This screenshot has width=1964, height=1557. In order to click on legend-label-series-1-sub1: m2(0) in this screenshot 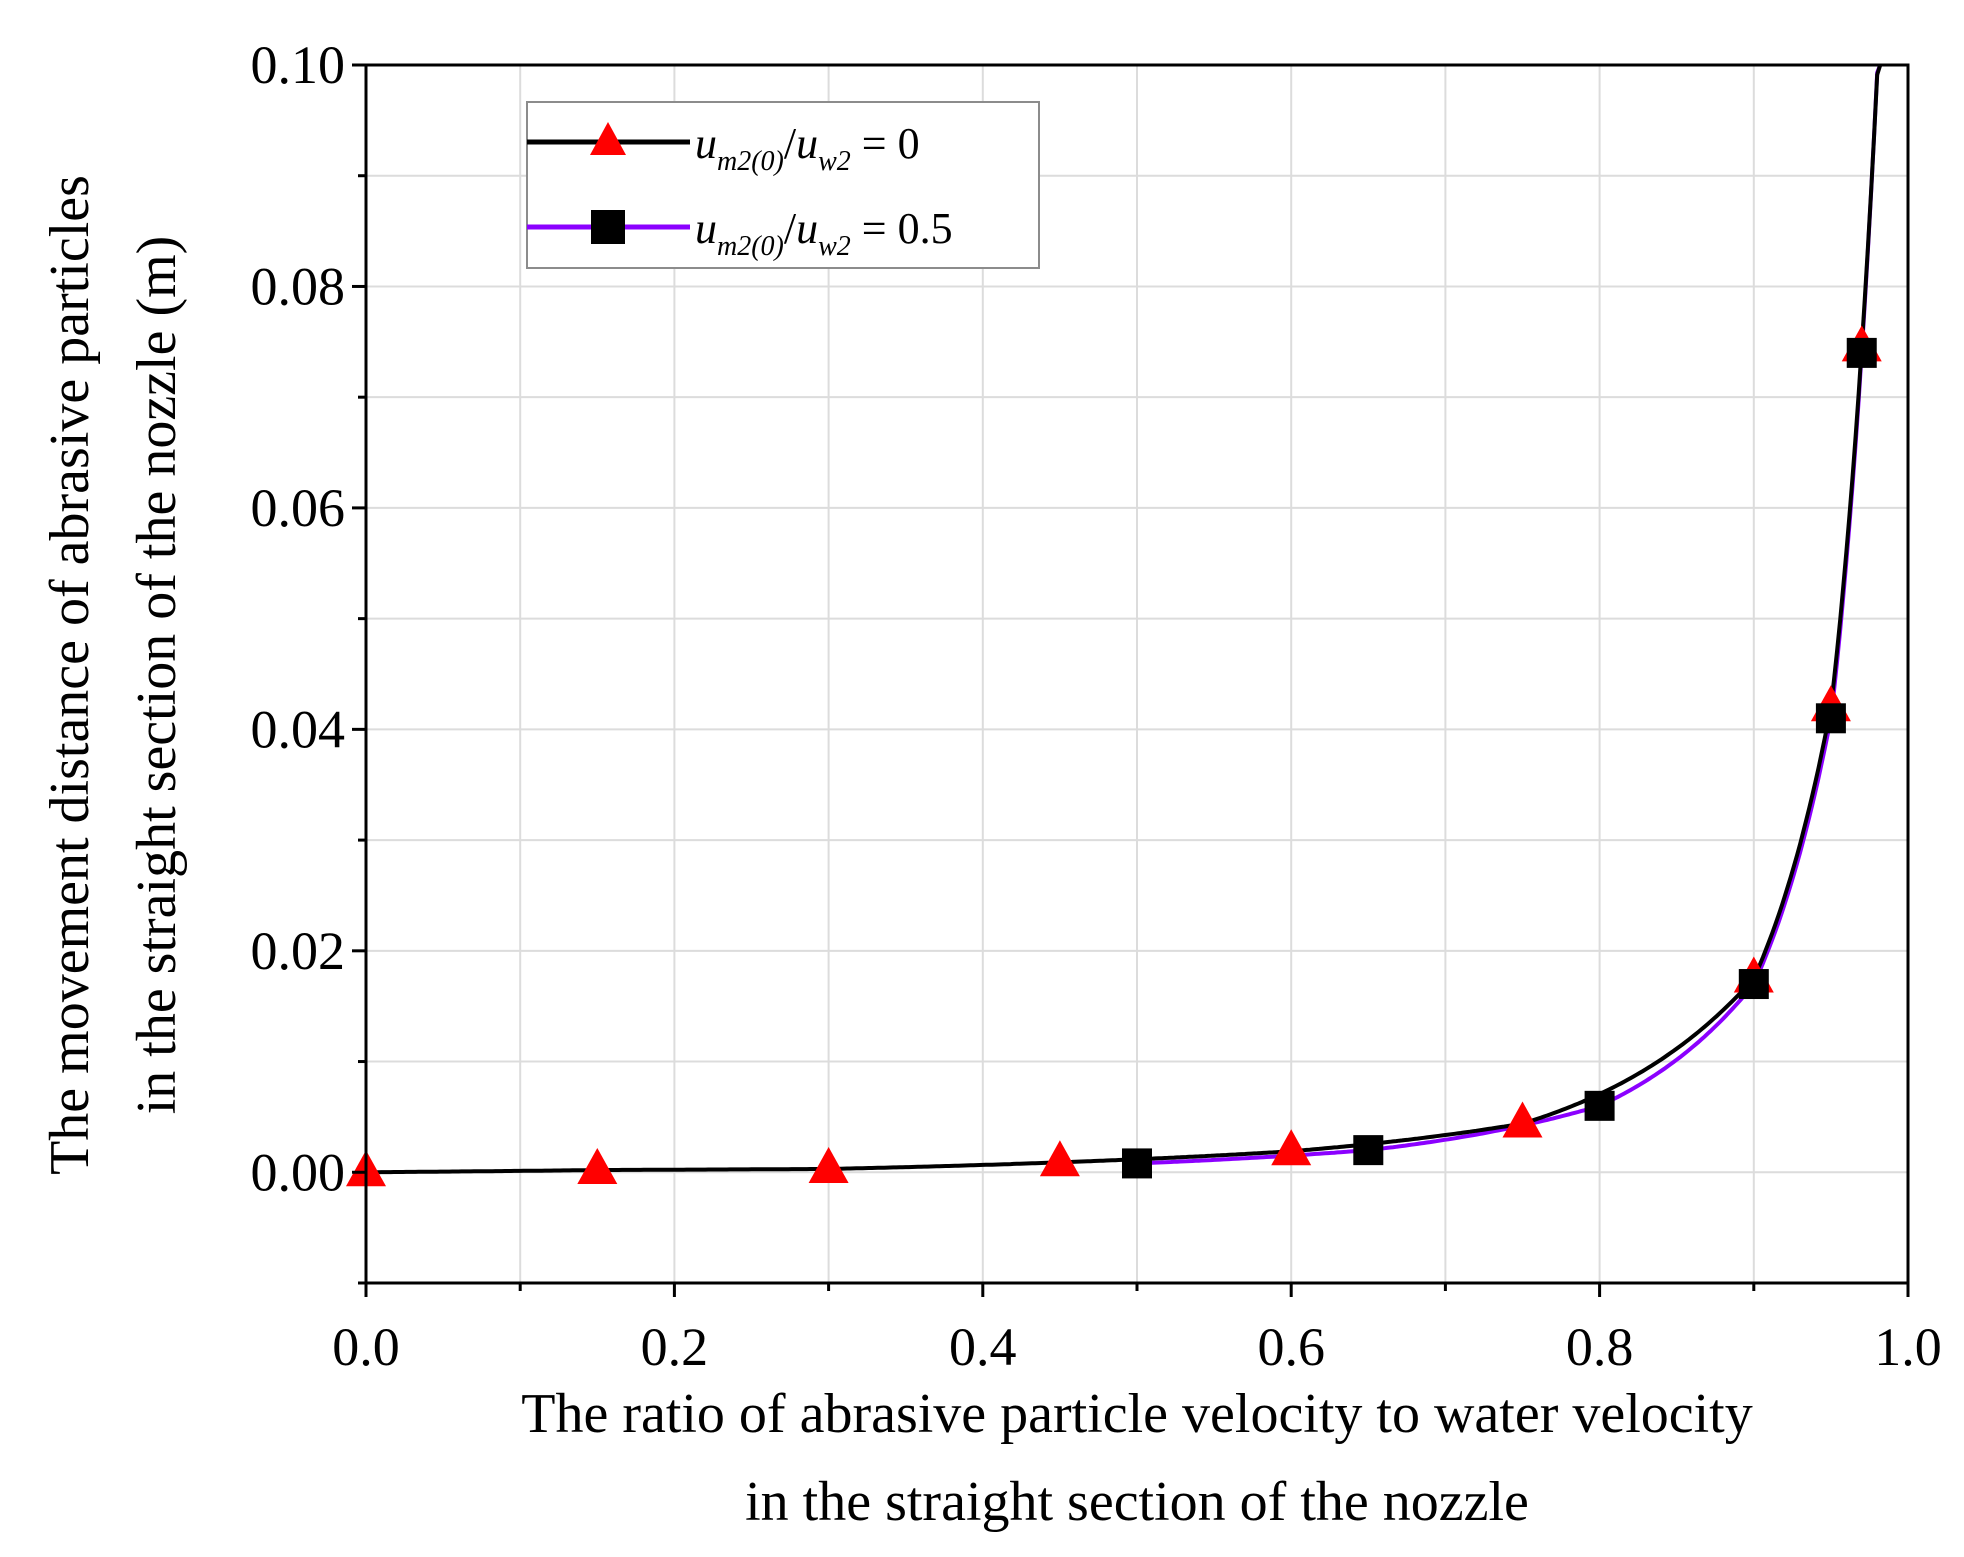, I will do `click(750, 161)`.